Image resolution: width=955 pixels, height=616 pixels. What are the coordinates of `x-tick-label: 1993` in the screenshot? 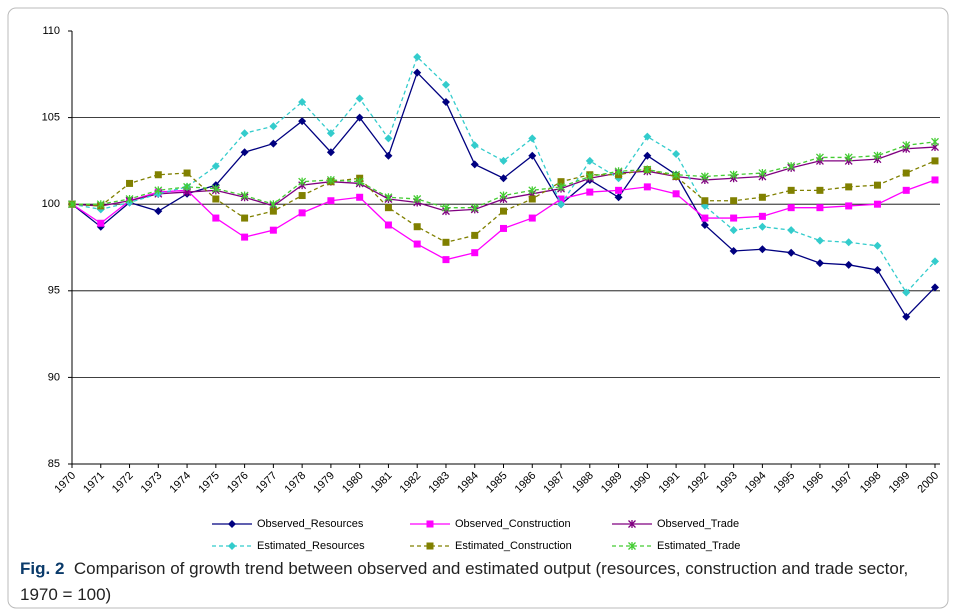 It's located at (727, 483).